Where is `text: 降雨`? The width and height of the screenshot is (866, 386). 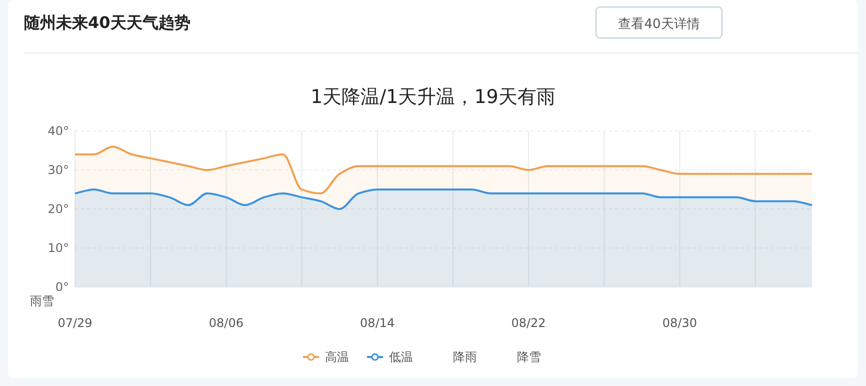
text: 降雨 is located at coordinates (465, 357).